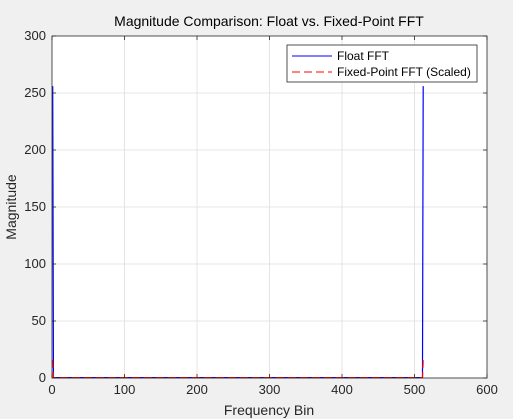 The width and height of the screenshot is (513, 419). Describe the element at coordinates (238, 369) in the screenshot. I see `series-line-fixed-point-fft` at that location.